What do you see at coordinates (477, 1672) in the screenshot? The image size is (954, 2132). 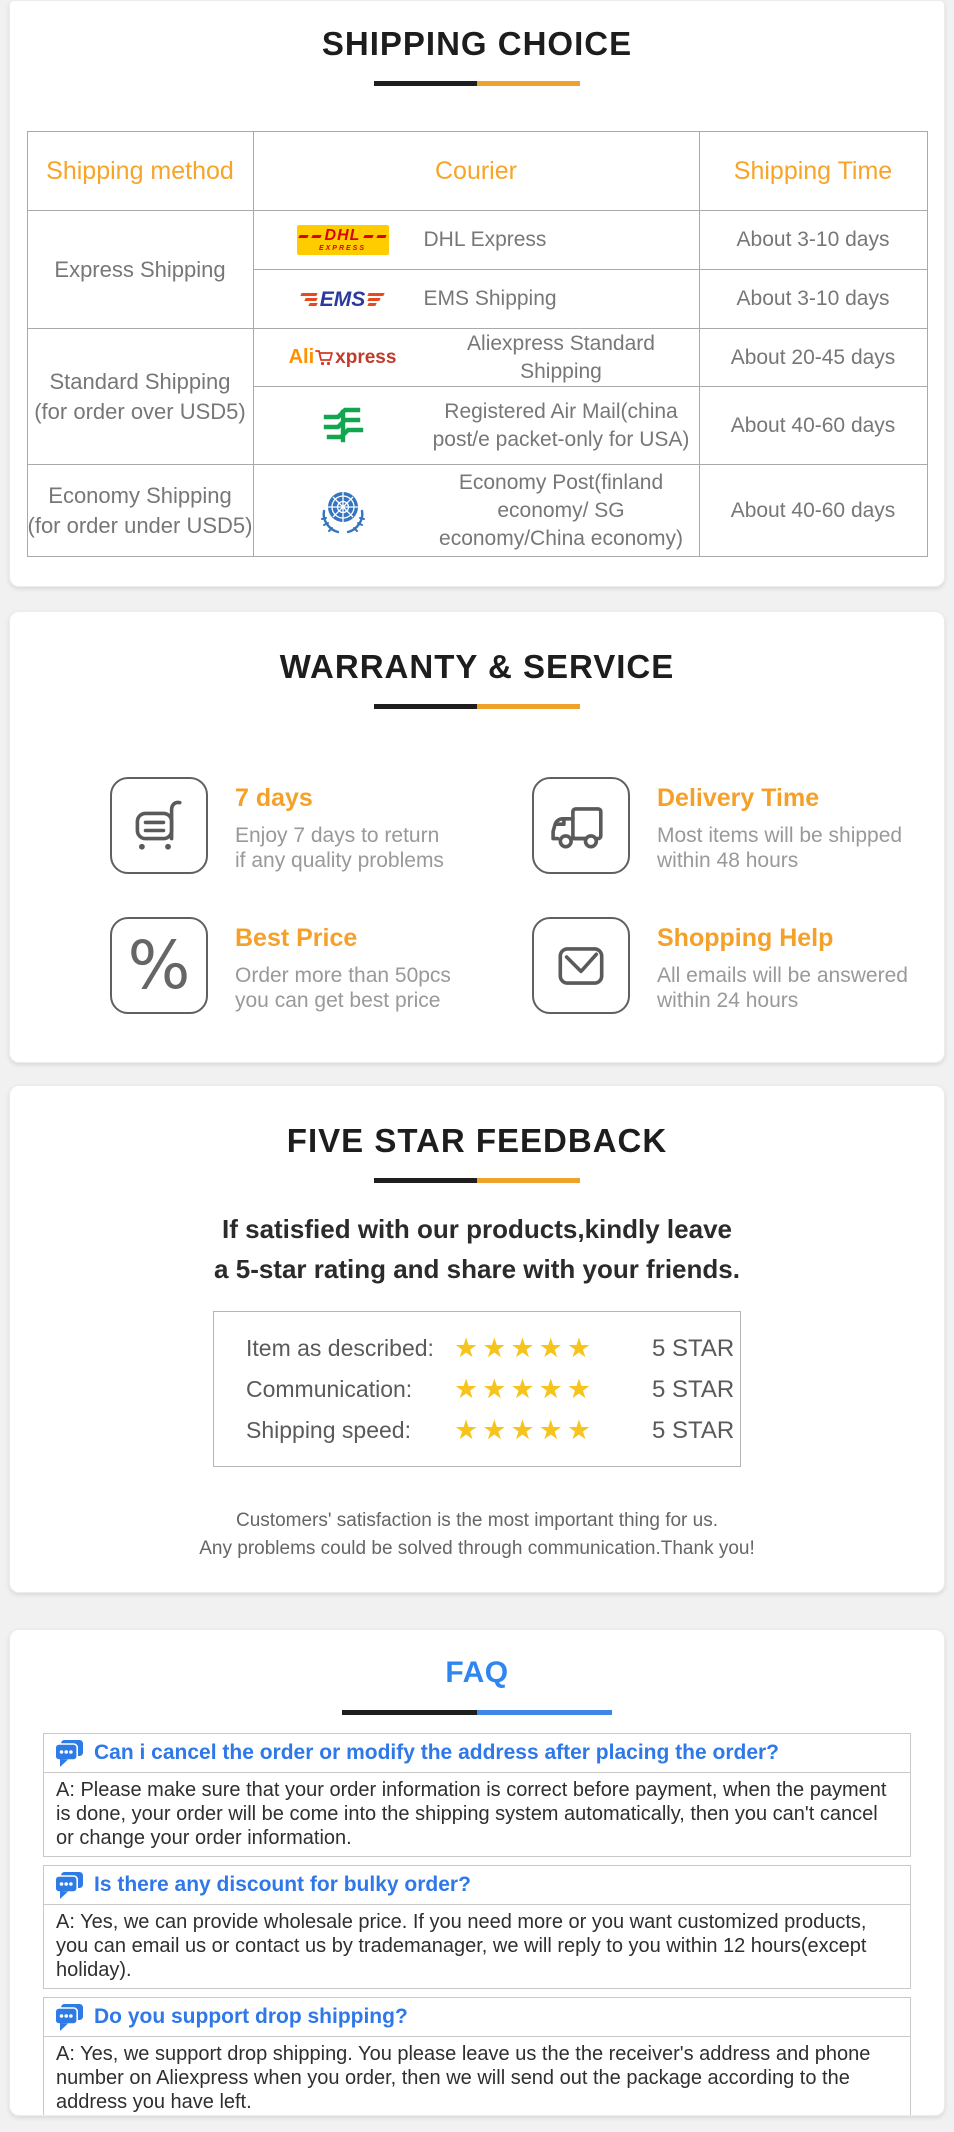 I see `faq-title: FAQ` at bounding box center [477, 1672].